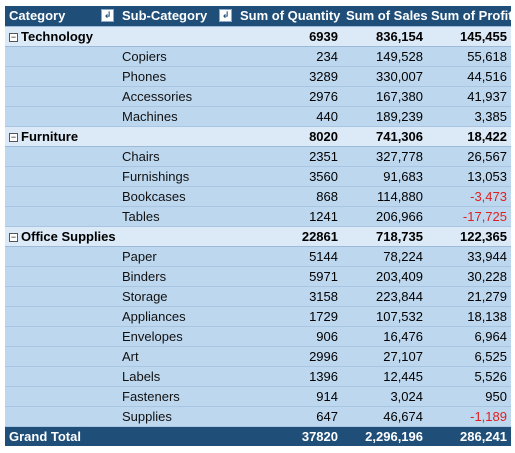 The image size is (515, 453). Describe the element at coordinates (120, 36) in the screenshot. I see `category-name-cell: − Technology` at that location.